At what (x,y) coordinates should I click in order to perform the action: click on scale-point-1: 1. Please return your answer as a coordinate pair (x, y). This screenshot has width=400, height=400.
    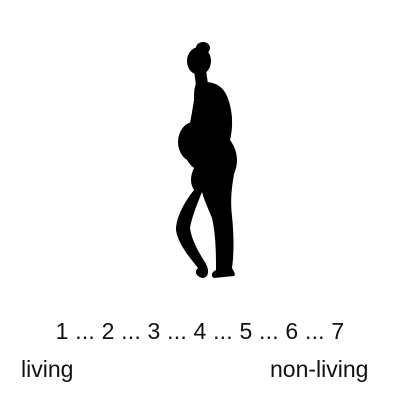
    Looking at the image, I should click on (62, 331).